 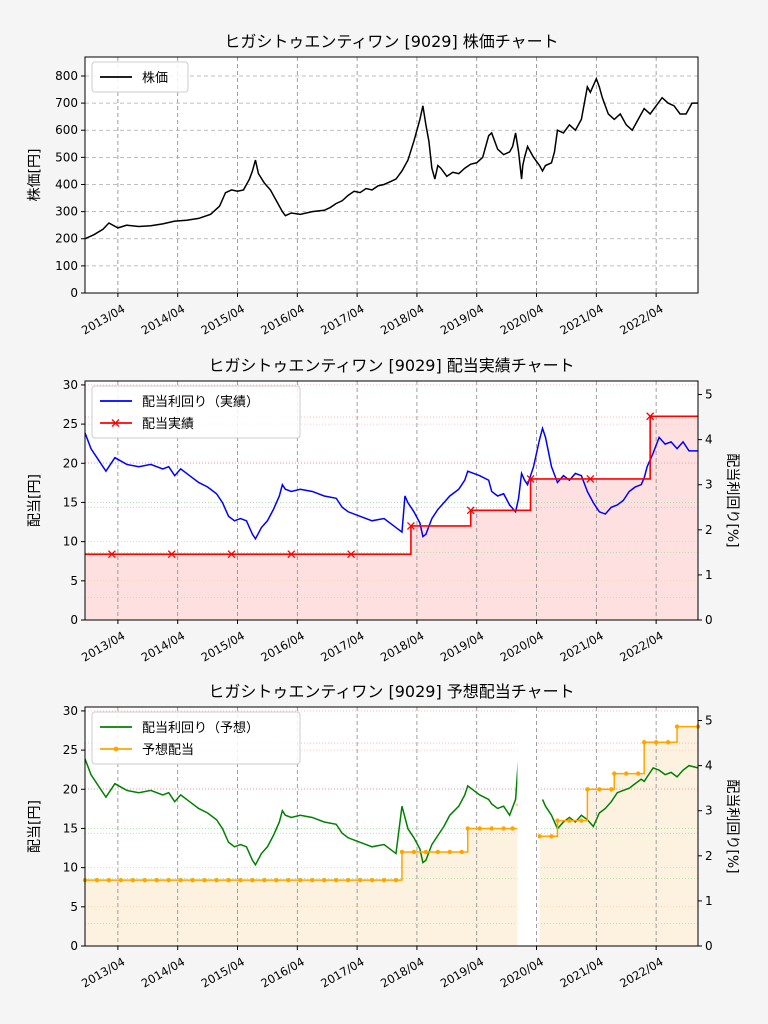 I want to click on x-tick-label: 2019/04, so click(x=462, y=646).